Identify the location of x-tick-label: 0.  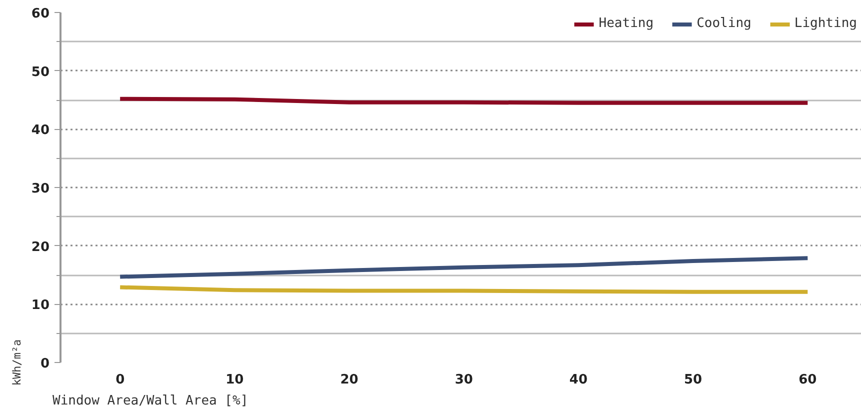
(120, 380).